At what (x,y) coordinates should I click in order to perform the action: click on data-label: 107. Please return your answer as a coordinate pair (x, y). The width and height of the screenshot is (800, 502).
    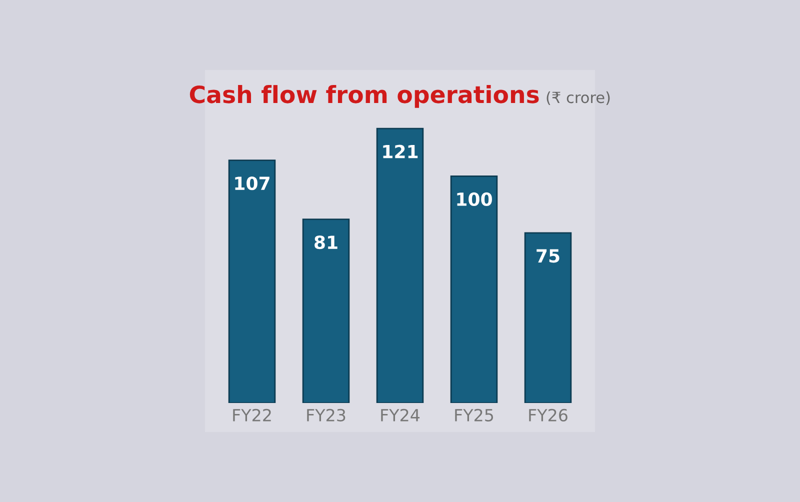
    Looking at the image, I should click on (252, 183).